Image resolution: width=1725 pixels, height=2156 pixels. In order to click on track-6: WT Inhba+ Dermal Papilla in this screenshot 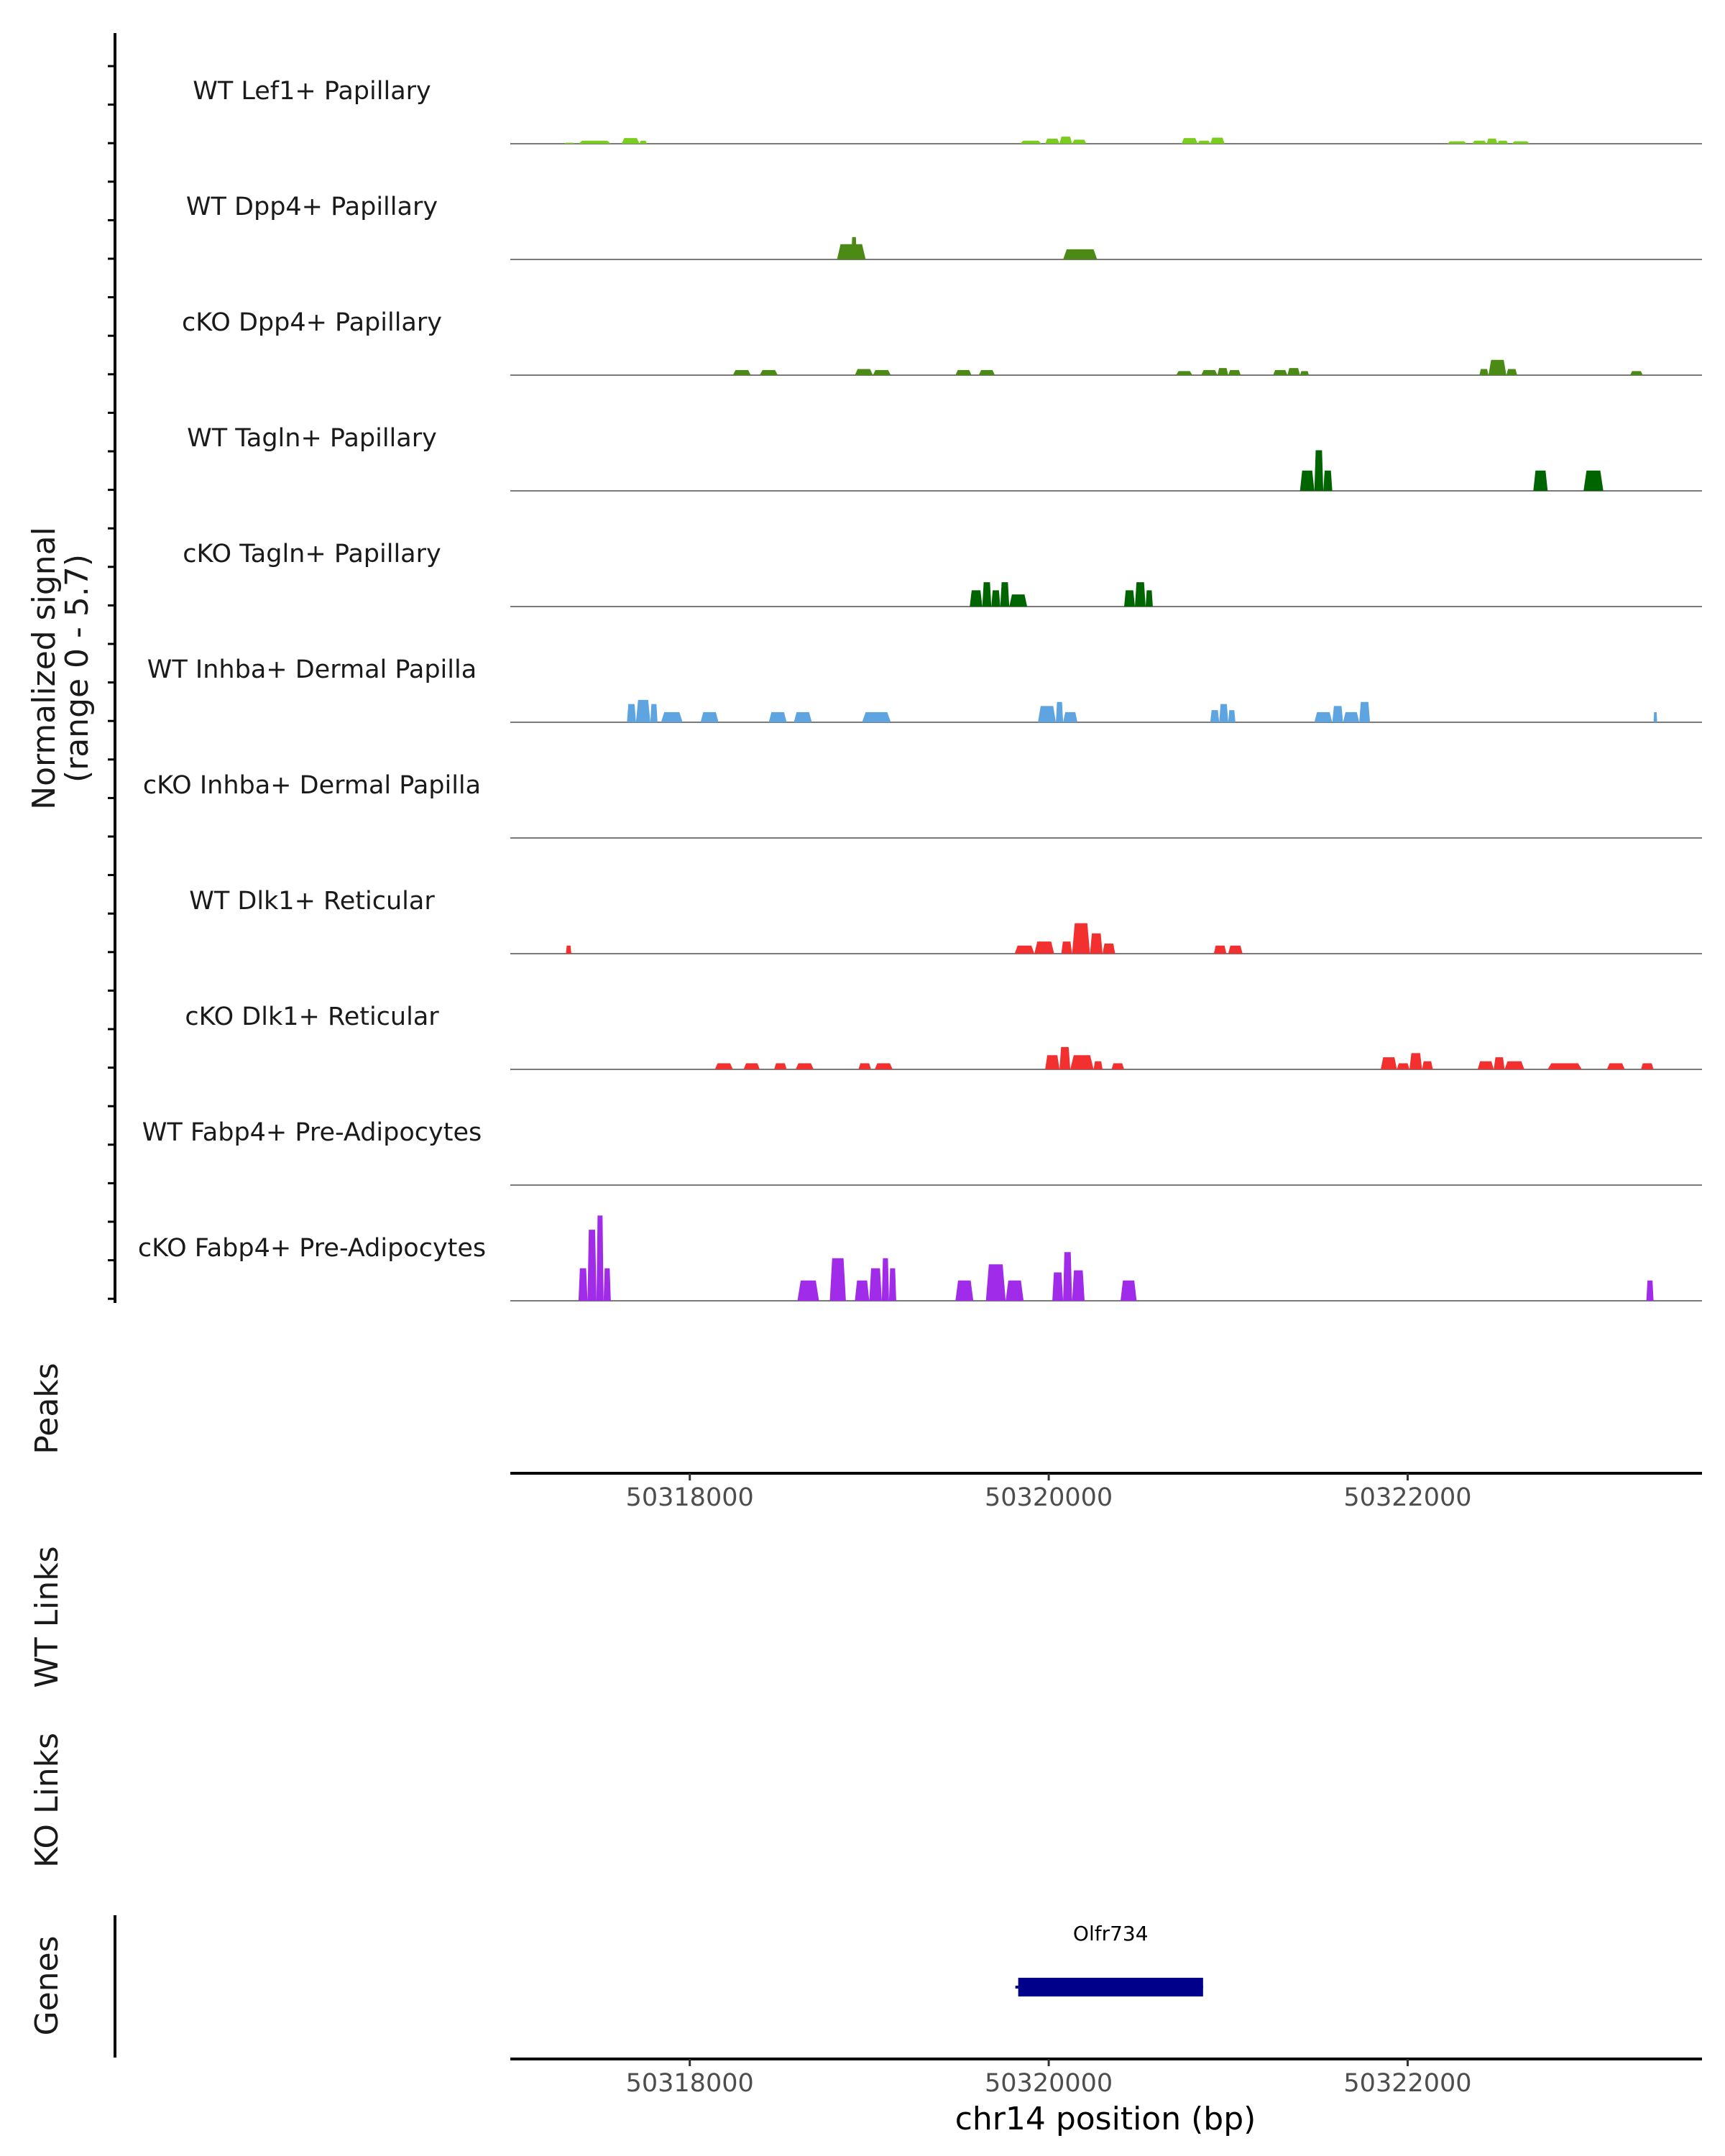, I will do `click(924, 689)`.